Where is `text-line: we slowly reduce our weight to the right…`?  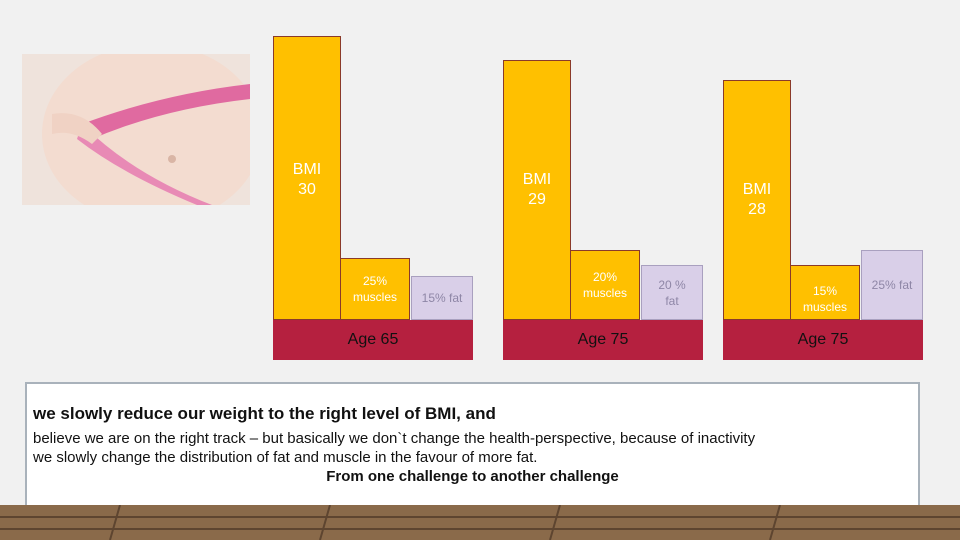
text-line: we slowly reduce our weight to the right… is located at coordinates (264, 413).